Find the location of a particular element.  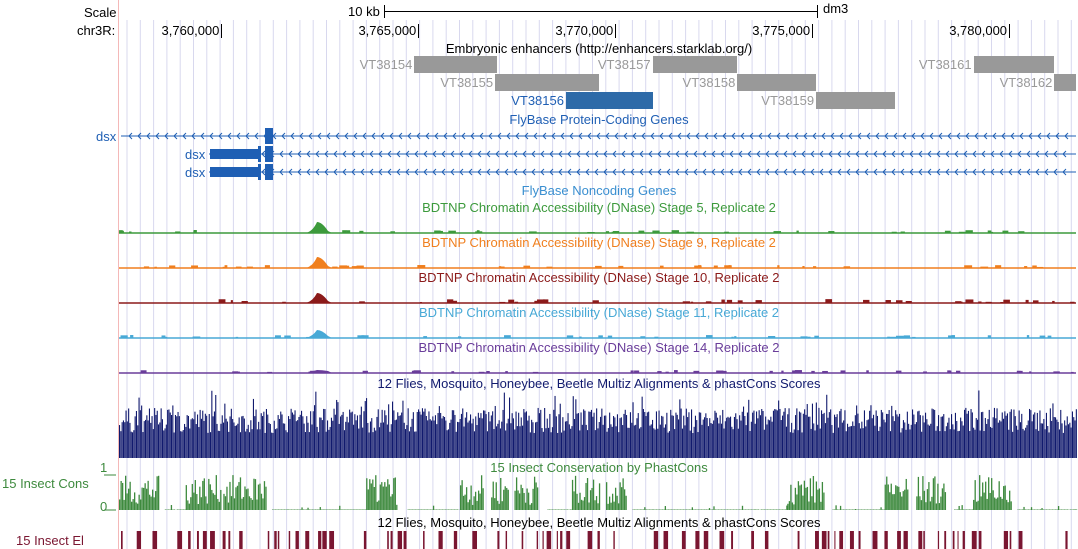

enhancer-block-vt38155 is located at coordinates (547, 82).